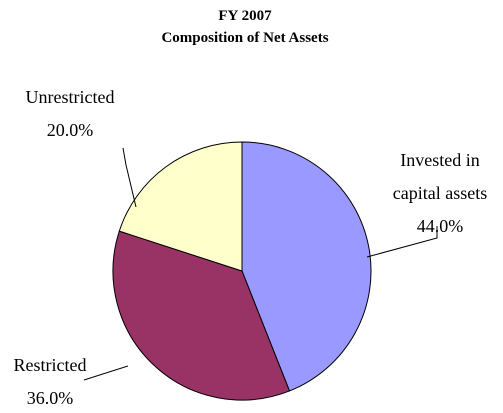 This screenshot has width=503, height=413. Describe the element at coordinates (70, 130) in the screenshot. I see `value-label: 20.0%` at that location.